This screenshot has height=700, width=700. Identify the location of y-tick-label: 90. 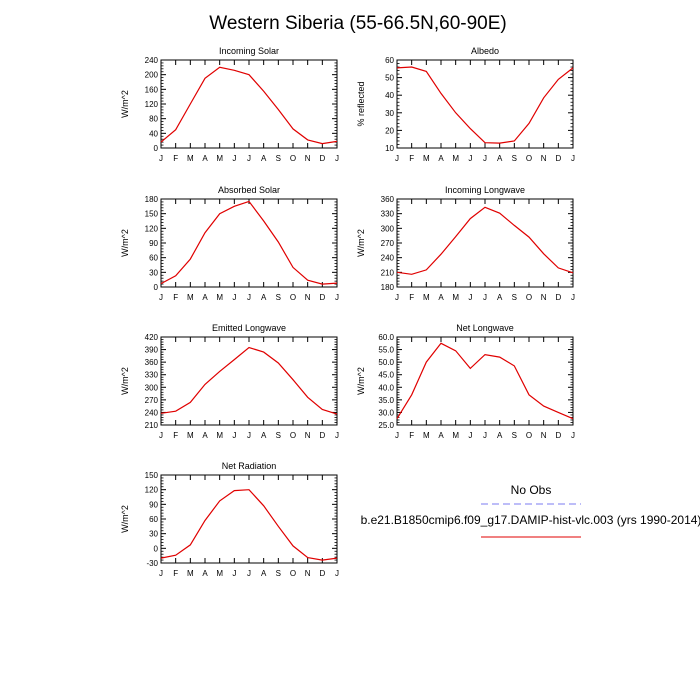
(153, 504).